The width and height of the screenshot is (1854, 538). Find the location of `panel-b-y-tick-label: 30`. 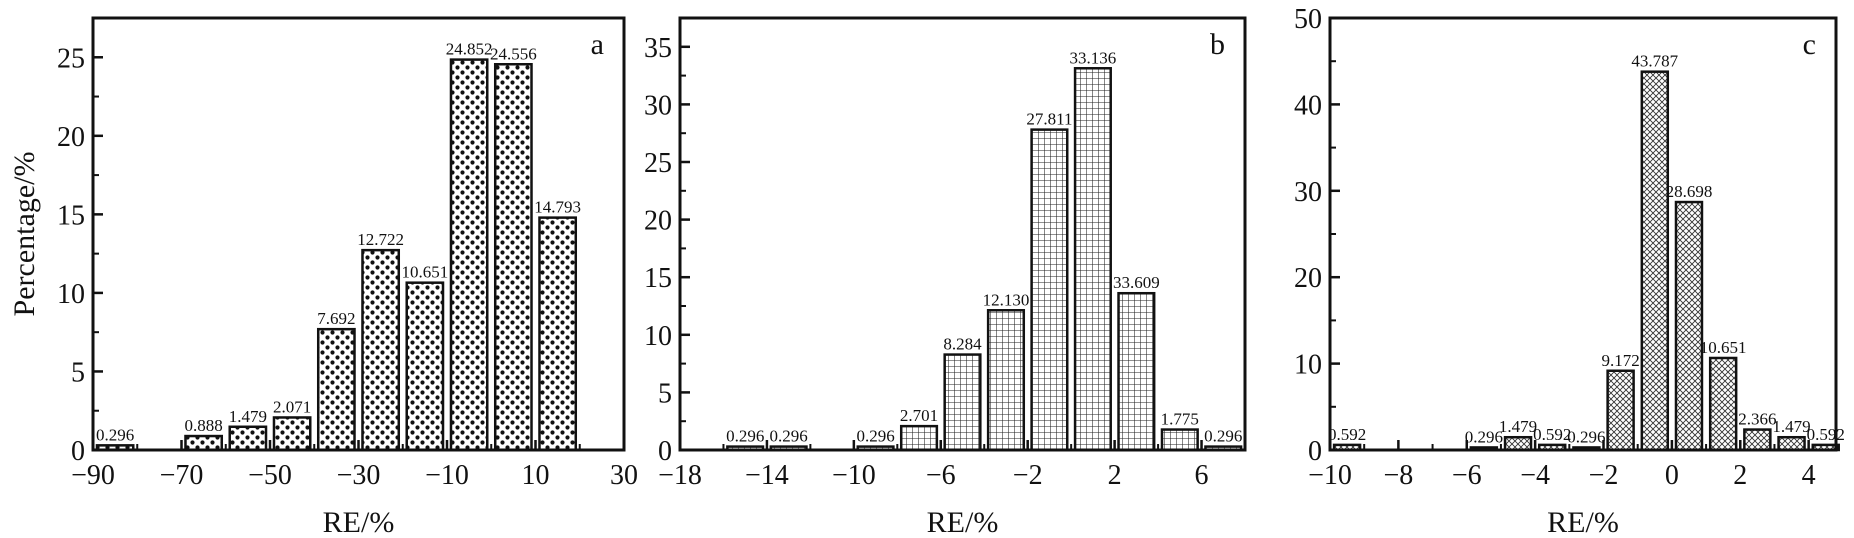

panel-b-y-tick-label: 30 is located at coordinates (658, 105).